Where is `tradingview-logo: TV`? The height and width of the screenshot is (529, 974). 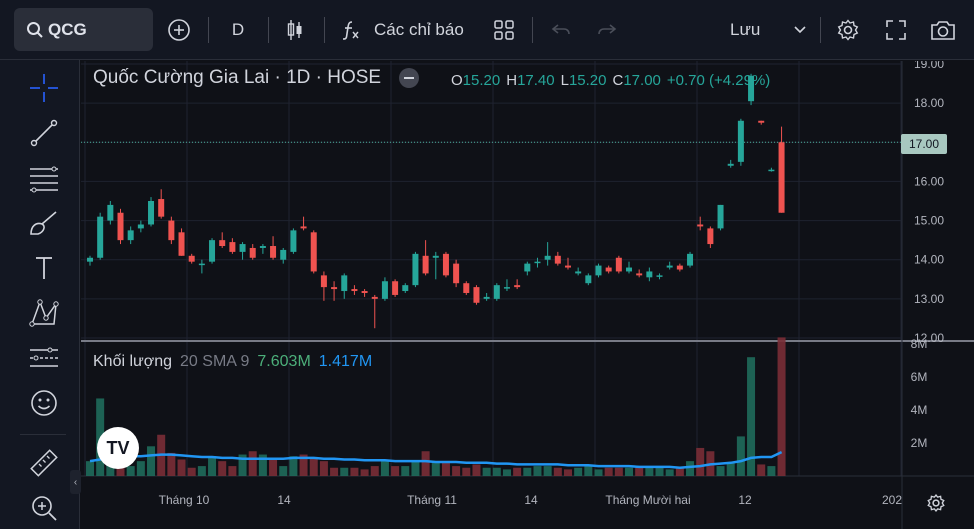 tradingview-logo: TV is located at coordinates (118, 448).